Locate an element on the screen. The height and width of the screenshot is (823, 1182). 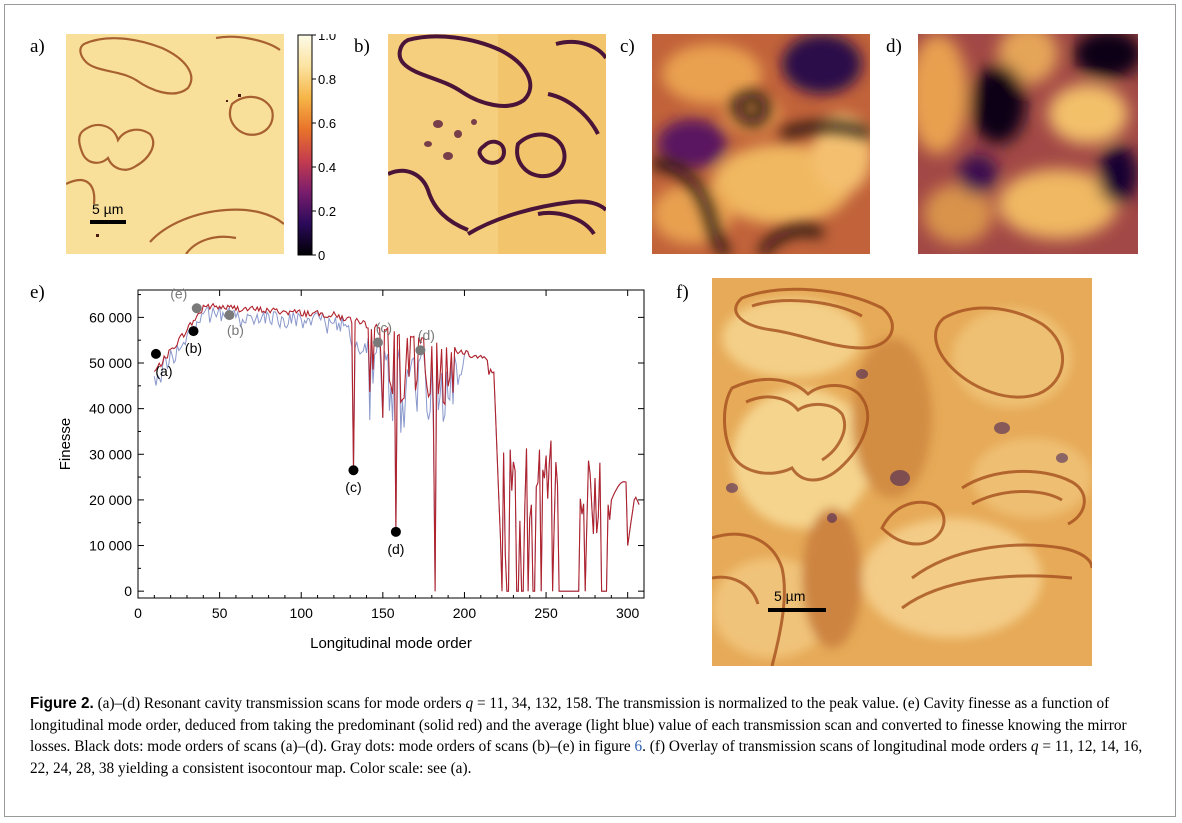
x-tick-label: 200 is located at coordinates (465, 613).